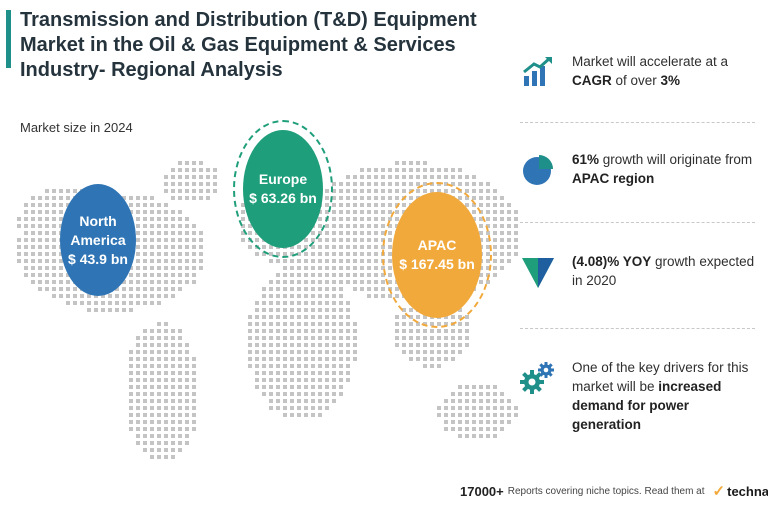 The image size is (768, 512). Describe the element at coordinates (650, 61) in the screenshot. I see `insight-cagr-pre: Market will accelerate at a` at that location.